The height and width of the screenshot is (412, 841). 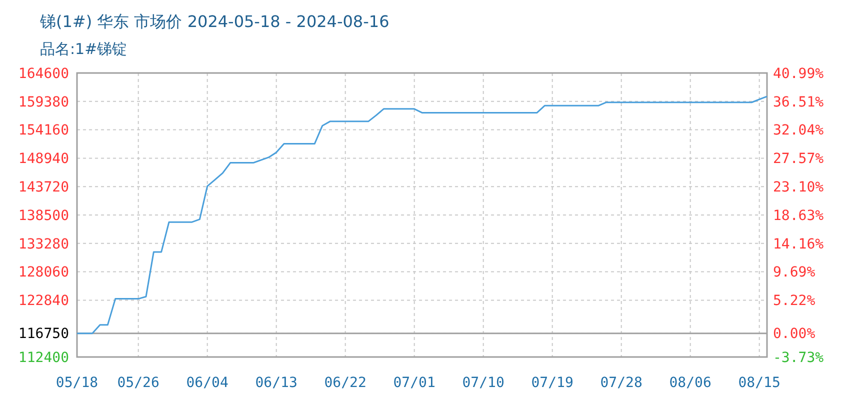 What do you see at coordinates (43, 188) in the screenshot?
I see `y-tick-label: 143720` at bounding box center [43, 188].